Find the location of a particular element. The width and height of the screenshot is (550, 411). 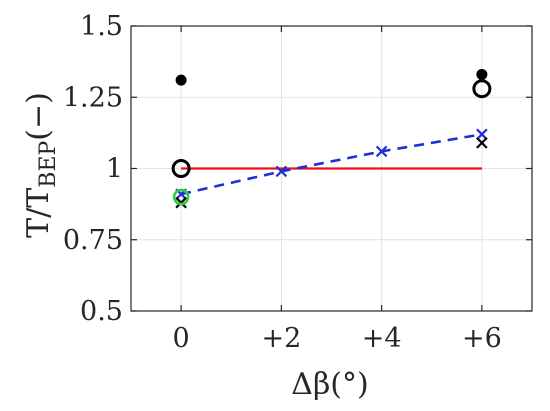

y-axis-label: T/TBEP(−) is located at coordinates (41, 165).